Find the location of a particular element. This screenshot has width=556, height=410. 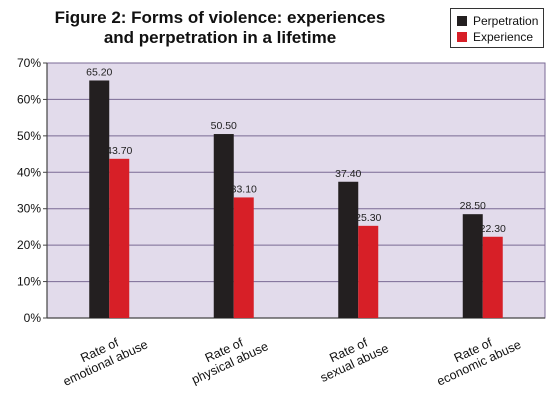

legend-swatch-perpetration is located at coordinates (462, 21).